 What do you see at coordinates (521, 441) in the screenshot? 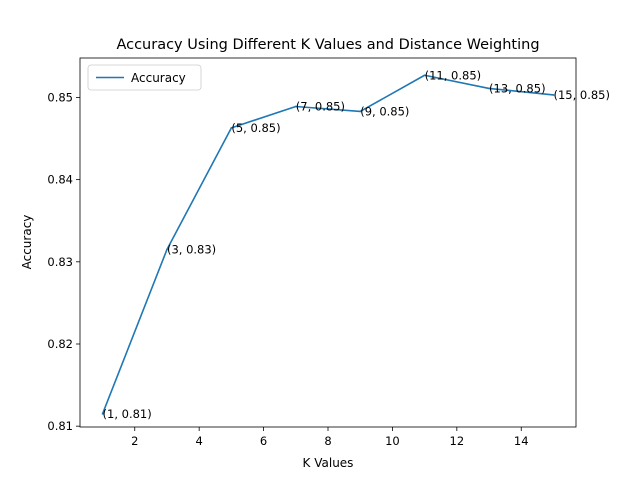
I see `x-tick-label: 14` at bounding box center [521, 441].